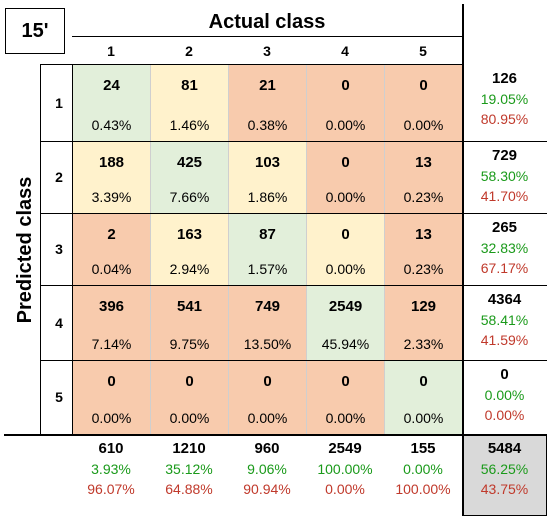  What do you see at coordinates (504, 102) in the screenshot?
I see `row-total: 126 19.05% 80.95%` at bounding box center [504, 102].